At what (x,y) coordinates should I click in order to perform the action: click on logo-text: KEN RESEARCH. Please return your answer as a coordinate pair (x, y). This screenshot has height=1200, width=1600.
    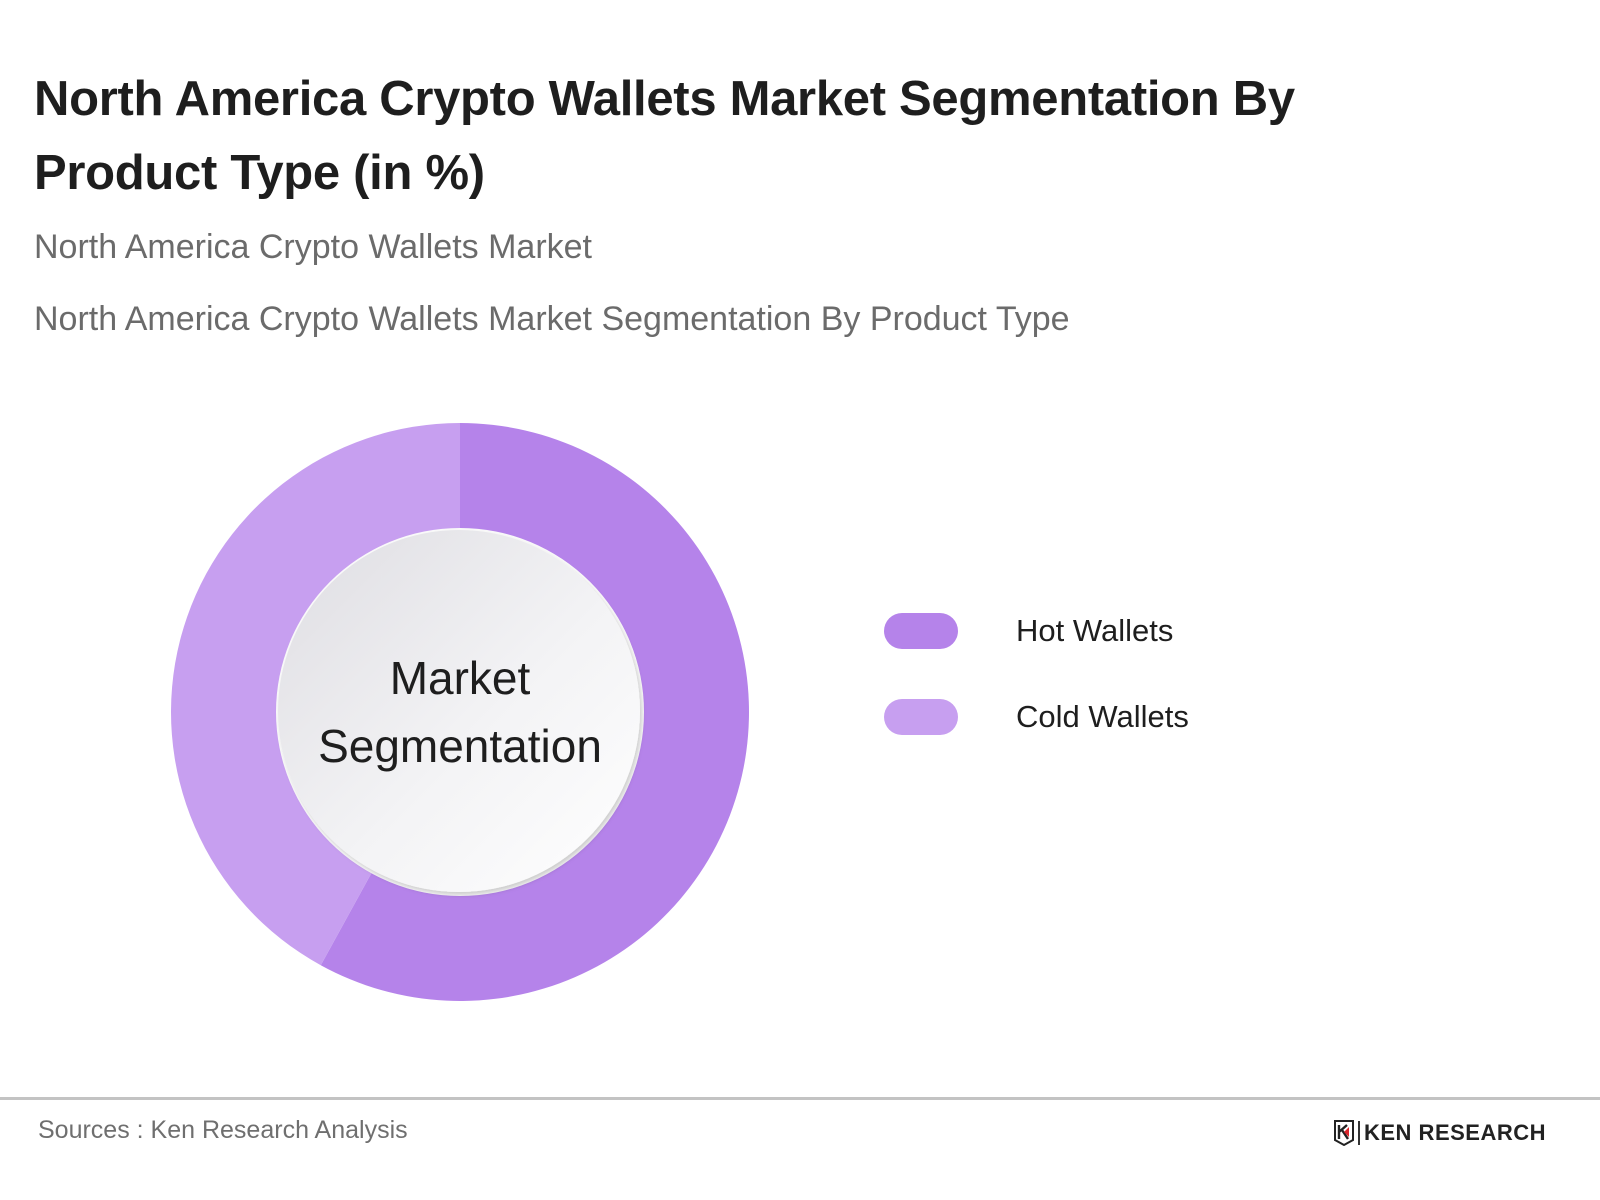
    Looking at the image, I should click on (1455, 1132).